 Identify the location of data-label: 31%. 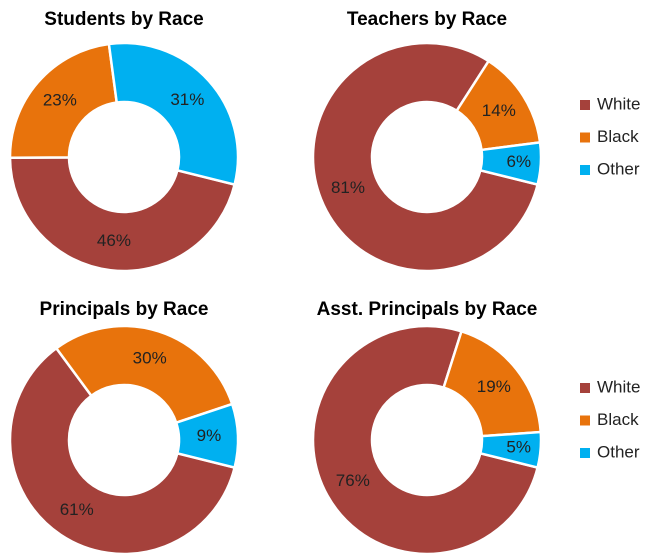
(187, 99).